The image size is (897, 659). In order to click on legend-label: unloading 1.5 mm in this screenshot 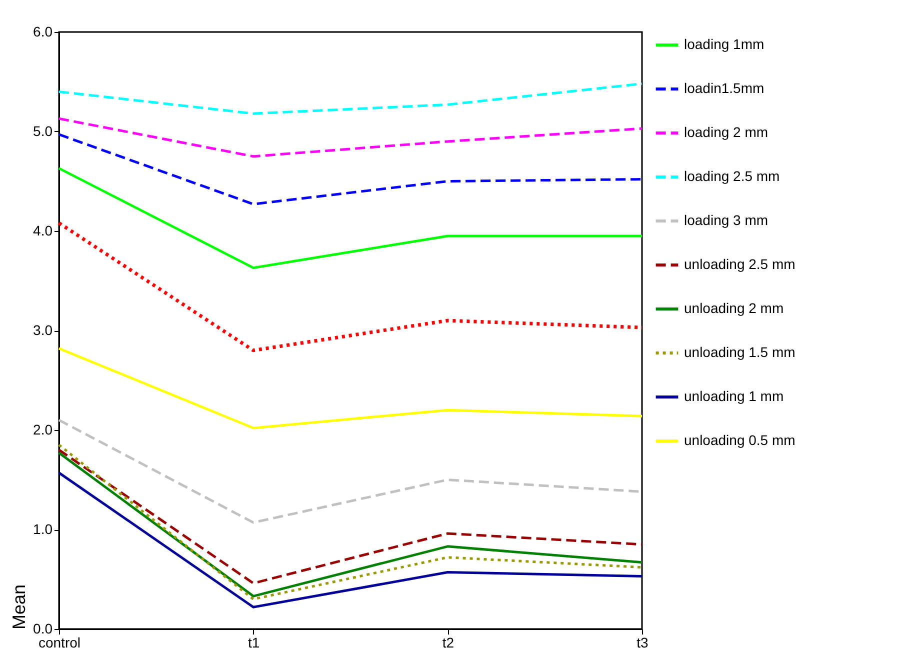, I will do `click(740, 352)`.